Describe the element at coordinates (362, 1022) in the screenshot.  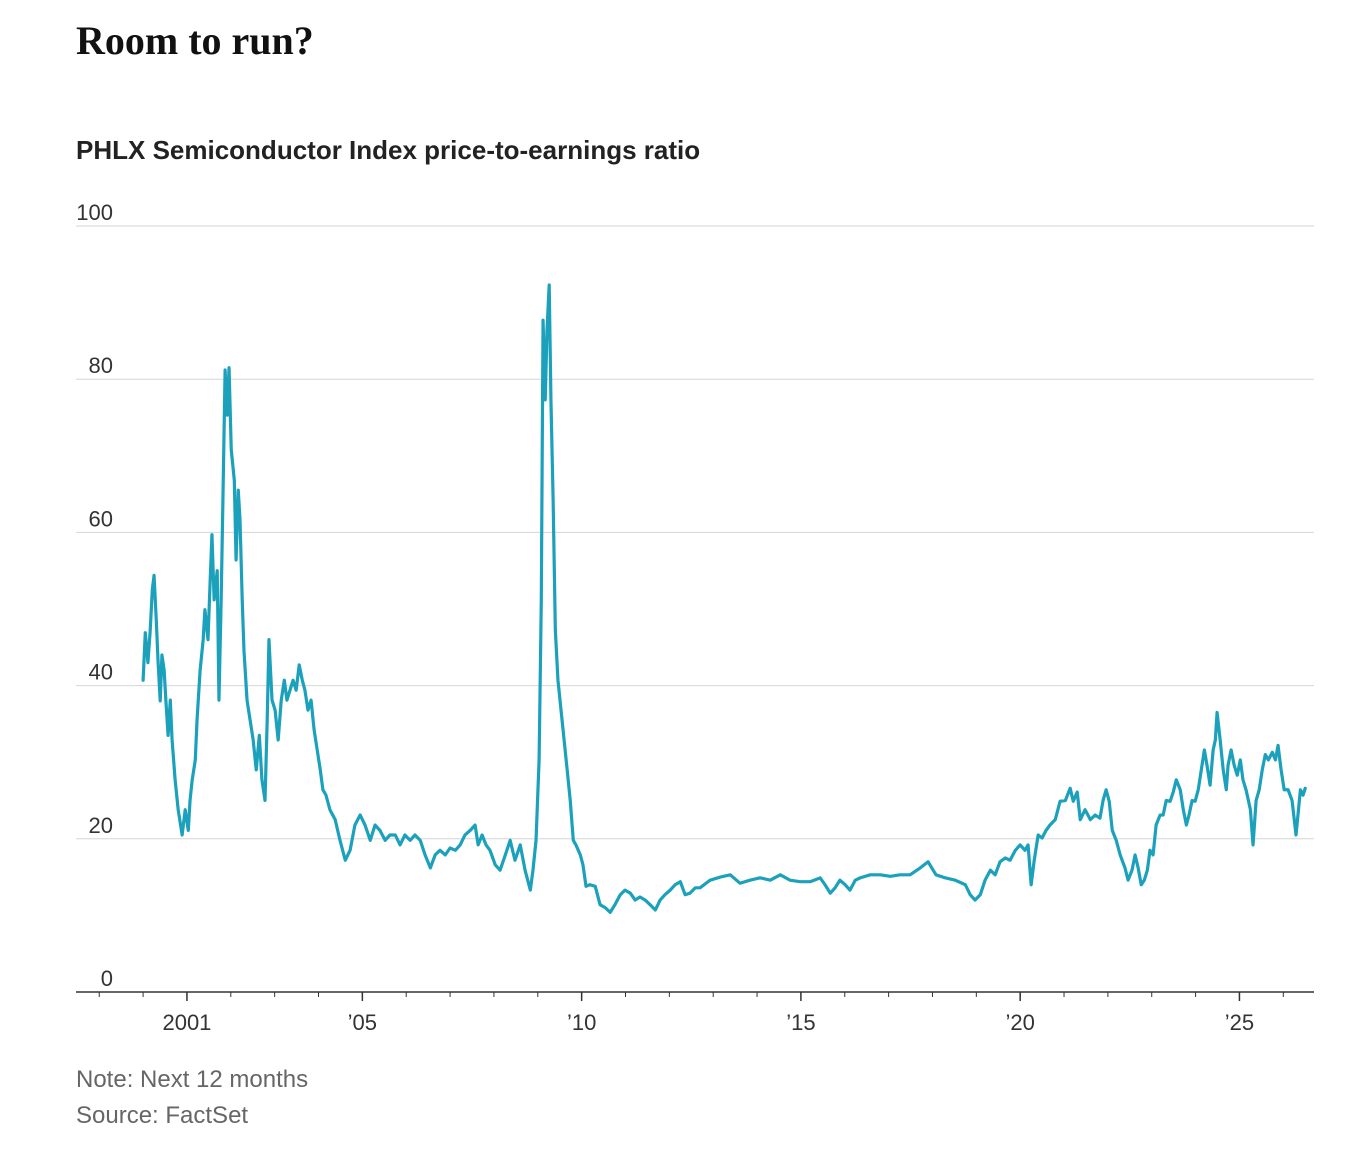
I see `x-tick-label: ’05` at that location.